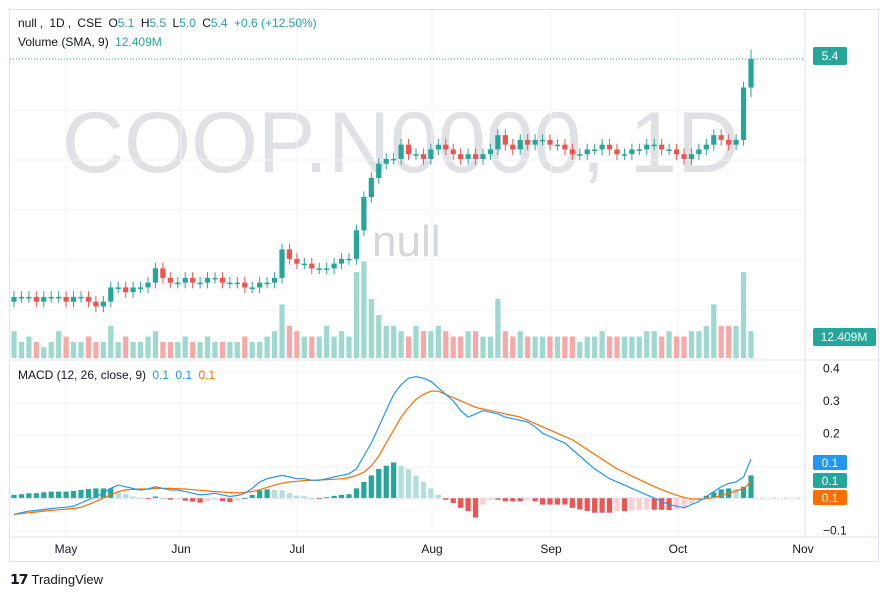 This screenshot has height=598, width=890. What do you see at coordinates (27, 23) in the screenshot?
I see `legend-symbol: null` at bounding box center [27, 23].